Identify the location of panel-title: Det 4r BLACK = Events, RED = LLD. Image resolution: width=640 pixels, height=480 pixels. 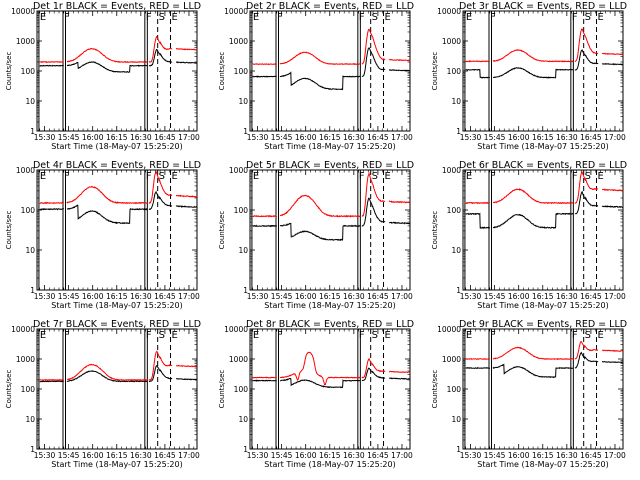
(117, 165).